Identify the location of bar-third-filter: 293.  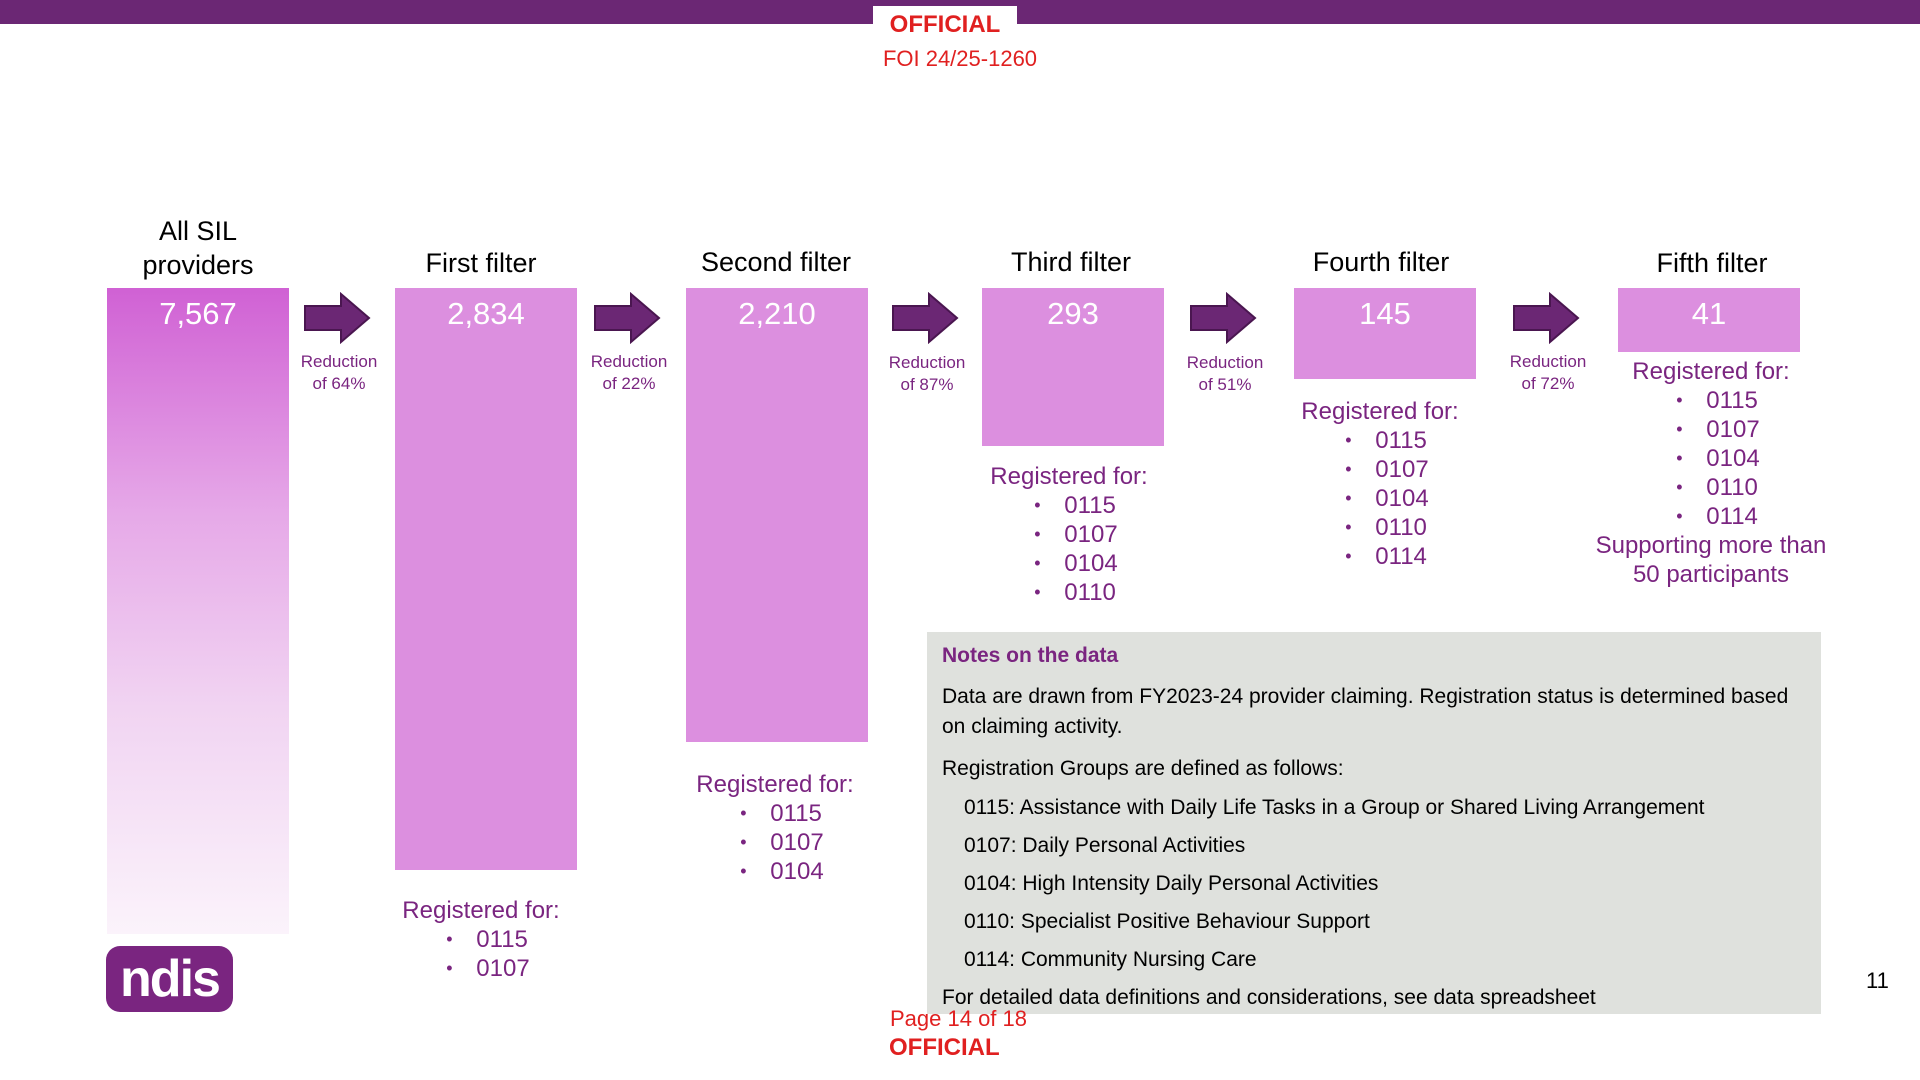
(1073, 367).